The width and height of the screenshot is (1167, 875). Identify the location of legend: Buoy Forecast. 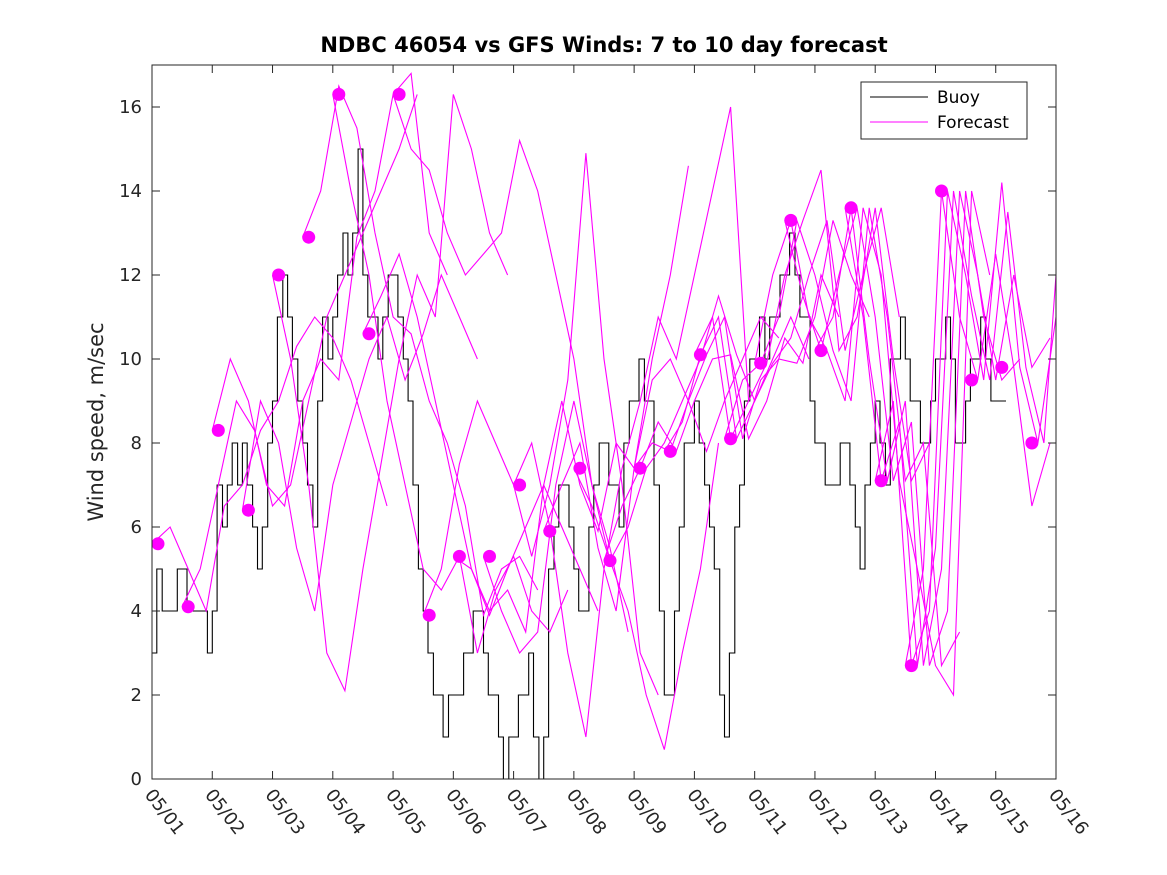
(944, 110).